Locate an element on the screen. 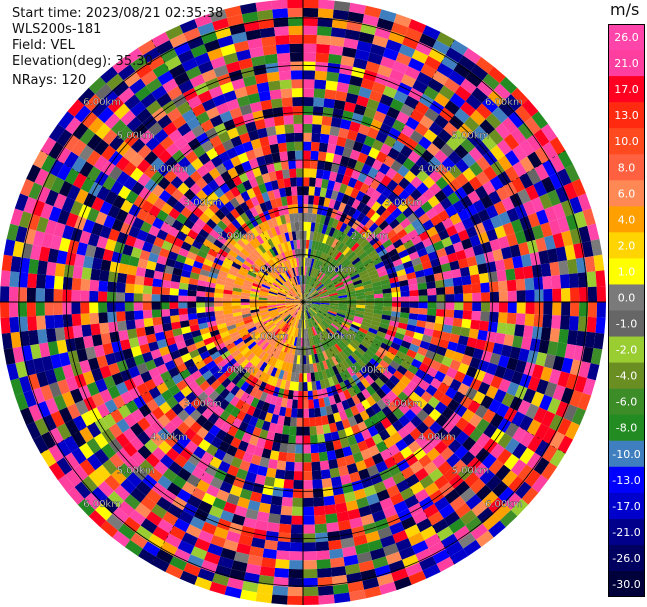 The width and height of the screenshot is (647, 607). range-ring-label: 2.00km is located at coordinates (236, 236).